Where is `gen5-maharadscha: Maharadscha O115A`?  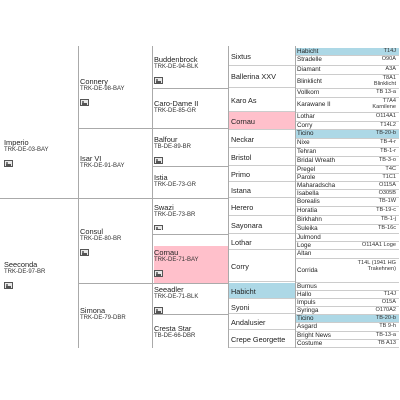
gen5-maharadscha: Maharadscha O115A is located at coordinates (347, 186).